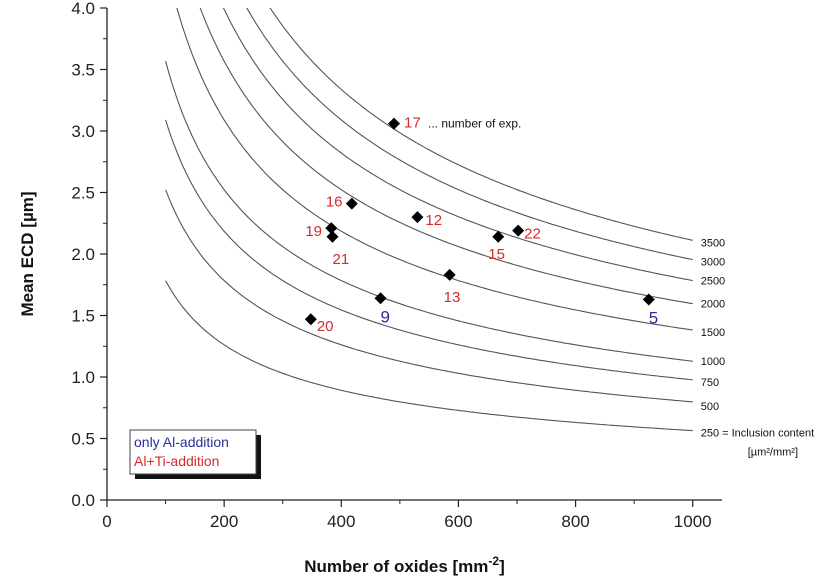 This screenshot has width=833, height=582. I want to click on data-label-17: 17, so click(412, 123).